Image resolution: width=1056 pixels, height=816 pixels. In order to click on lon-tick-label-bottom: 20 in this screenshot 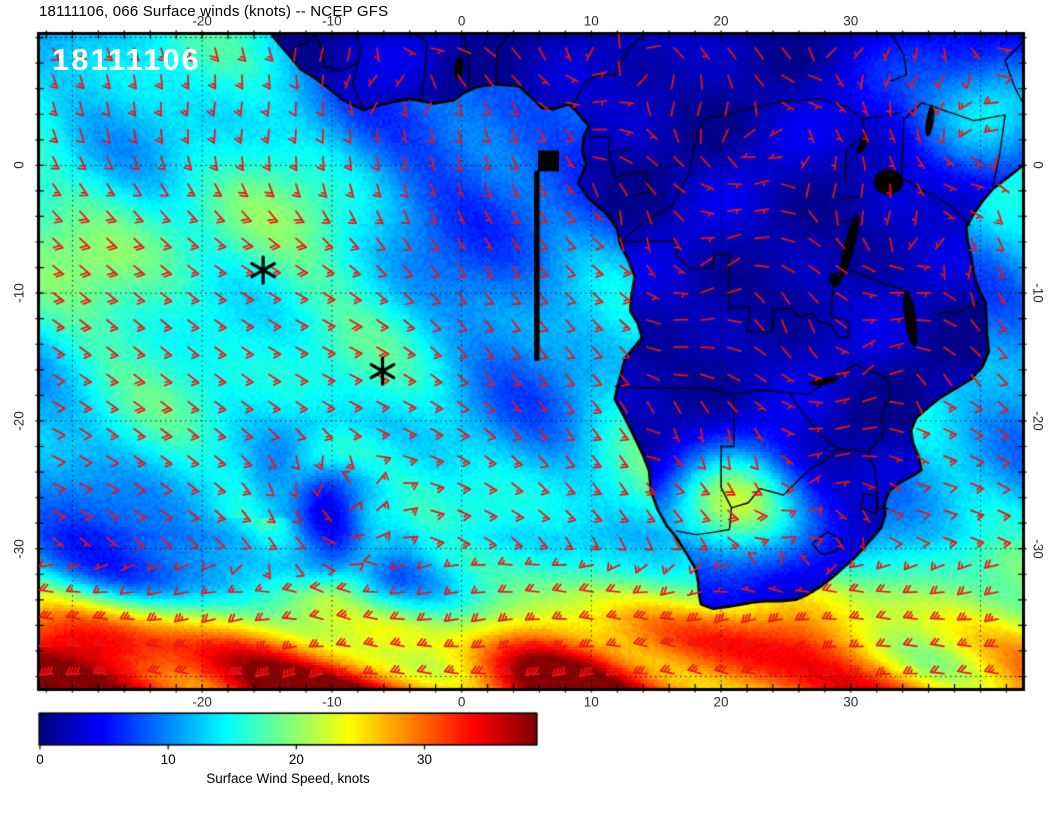, I will do `click(721, 702)`.